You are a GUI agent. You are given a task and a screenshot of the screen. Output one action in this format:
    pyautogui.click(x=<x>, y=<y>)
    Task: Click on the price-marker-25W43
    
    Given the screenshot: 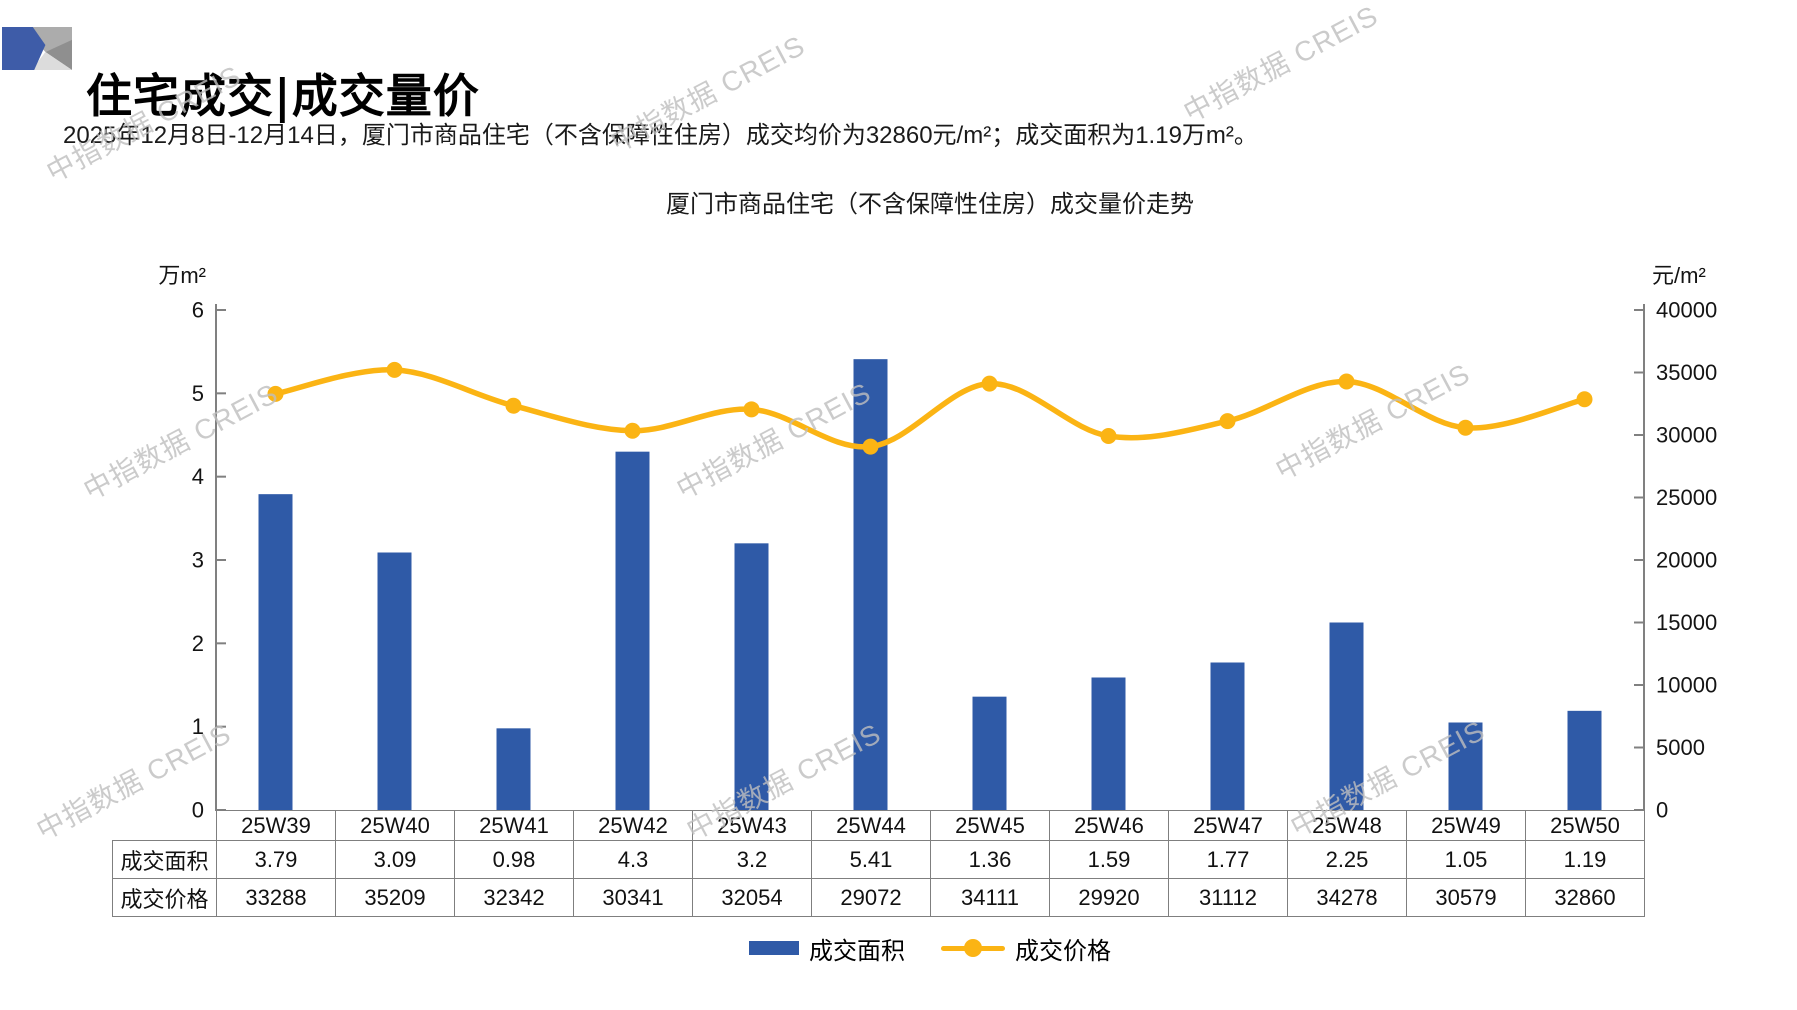 What is the action you would take?
    pyautogui.click(x=751, y=409)
    